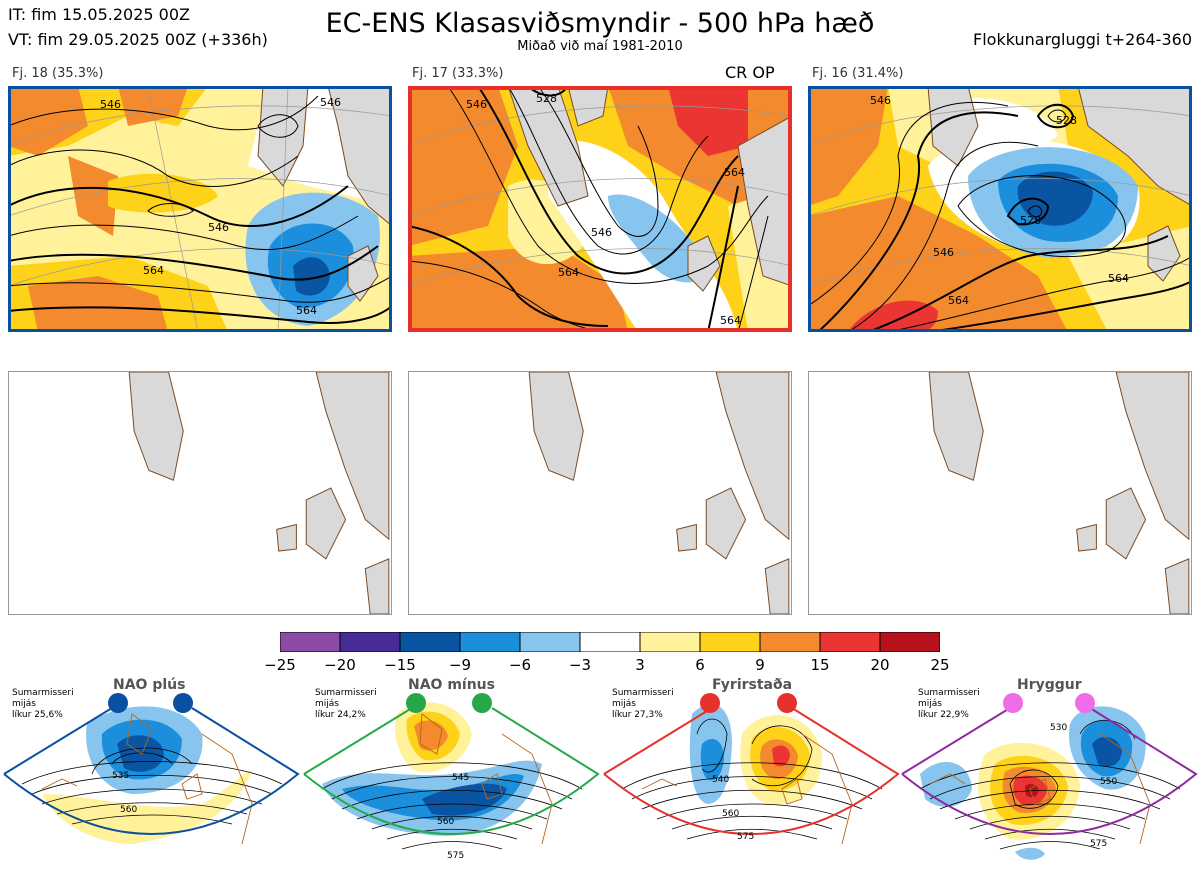 The image size is (1200, 871). I want to click on regime-2-title: NAO mínus, so click(451, 685).